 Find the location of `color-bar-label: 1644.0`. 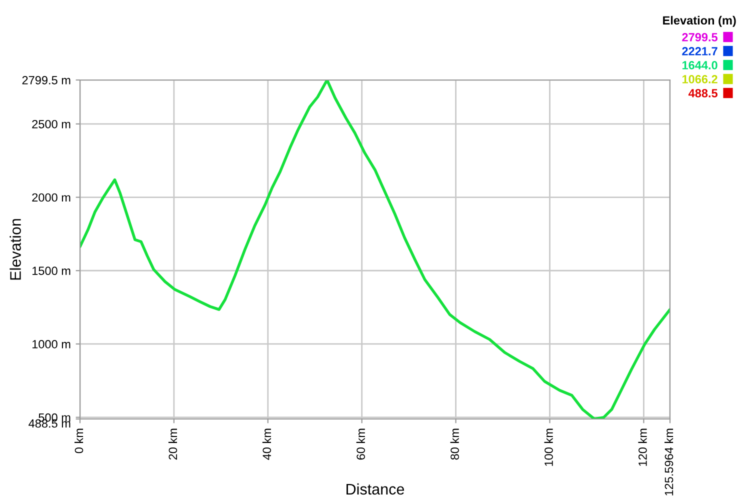

color-bar-label: 1644.0 is located at coordinates (700, 65).